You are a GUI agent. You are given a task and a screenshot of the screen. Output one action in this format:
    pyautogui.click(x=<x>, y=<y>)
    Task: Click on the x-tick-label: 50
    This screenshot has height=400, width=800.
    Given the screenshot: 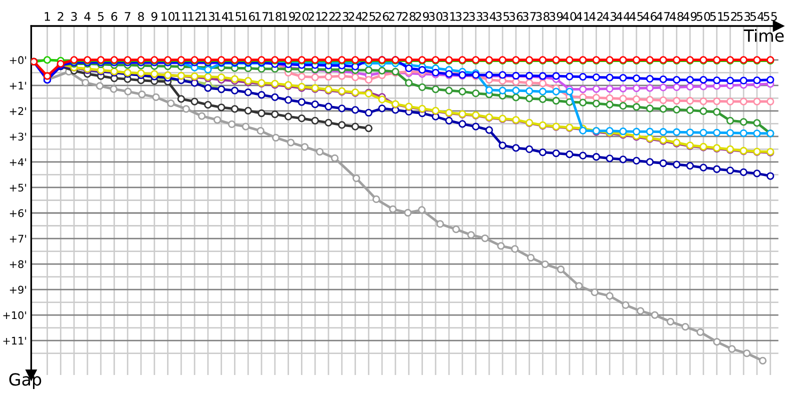 What is the action you would take?
    pyautogui.click(x=703, y=16)
    